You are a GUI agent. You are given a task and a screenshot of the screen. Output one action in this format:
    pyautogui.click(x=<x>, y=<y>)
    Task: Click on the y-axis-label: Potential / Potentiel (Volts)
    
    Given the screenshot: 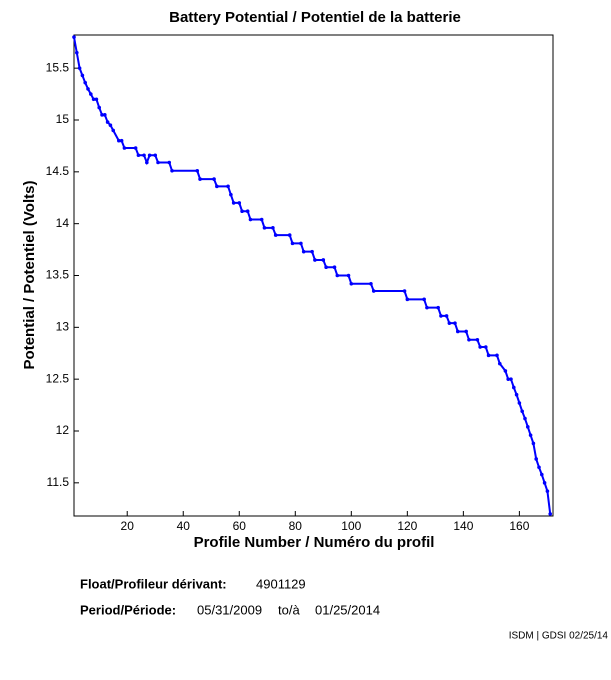 What is the action you would take?
    pyautogui.click(x=29, y=275)
    